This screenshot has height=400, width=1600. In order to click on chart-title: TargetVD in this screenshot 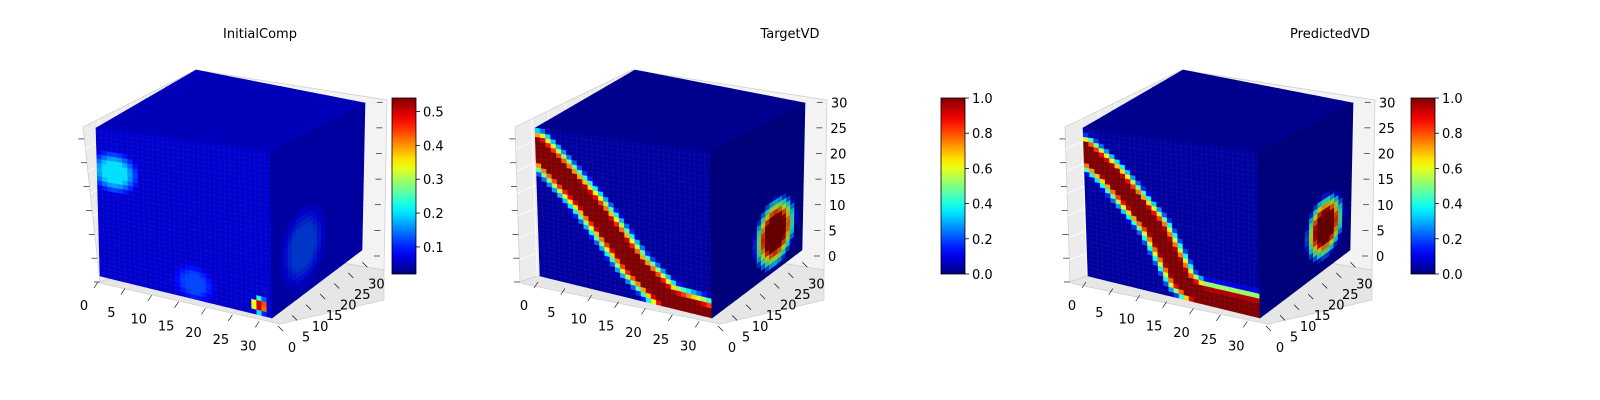, I will do `click(790, 34)`.